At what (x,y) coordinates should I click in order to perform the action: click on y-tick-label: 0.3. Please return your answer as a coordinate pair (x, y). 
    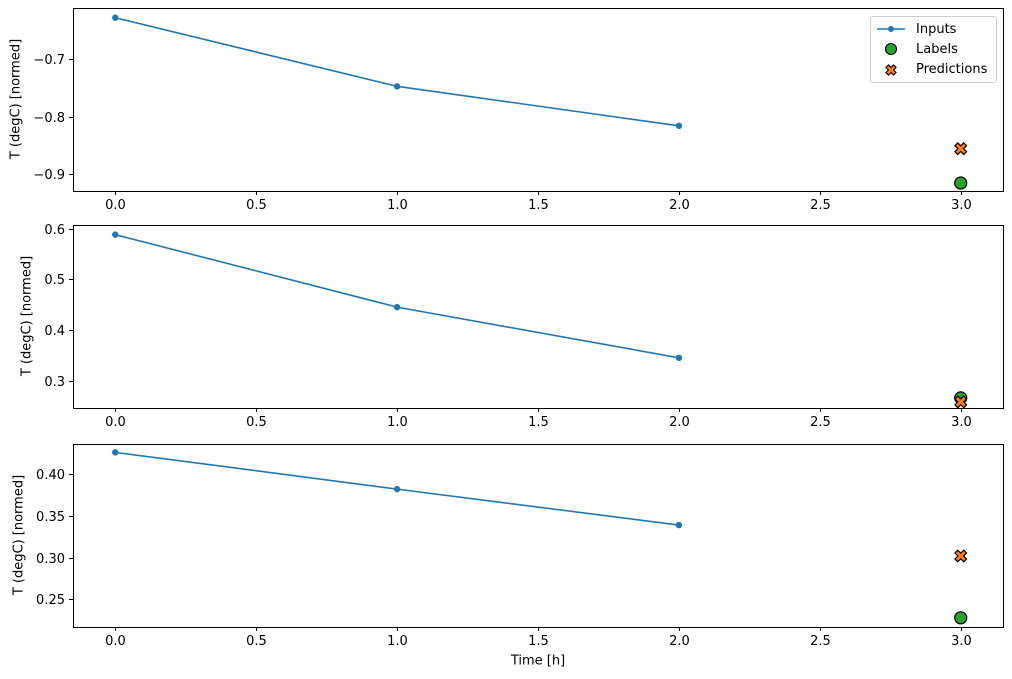
    Looking at the image, I should click on (54, 382).